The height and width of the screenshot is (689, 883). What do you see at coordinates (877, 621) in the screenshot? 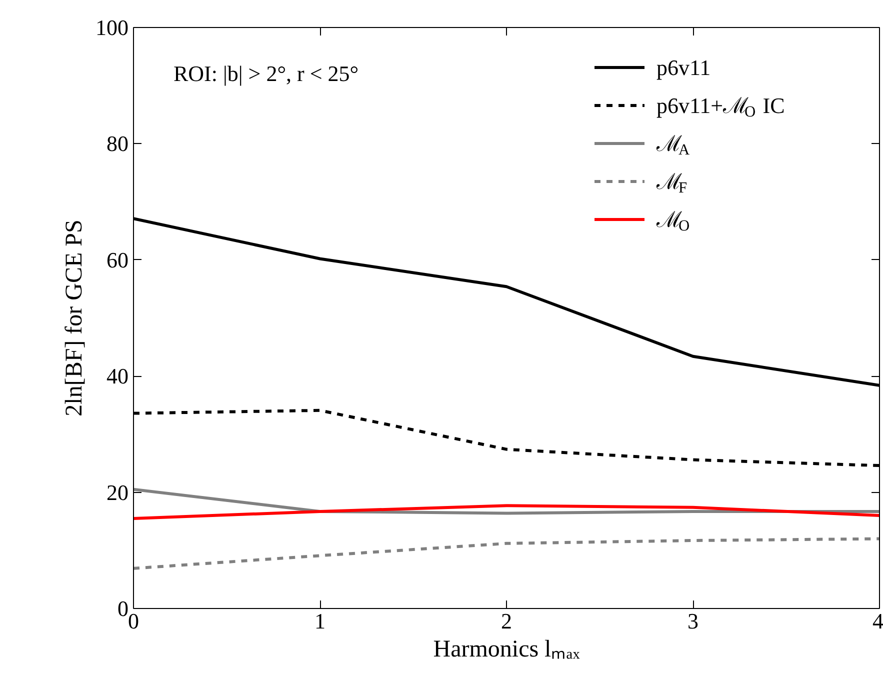
I see `x-tick-label: 4` at bounding box center [877, 621].